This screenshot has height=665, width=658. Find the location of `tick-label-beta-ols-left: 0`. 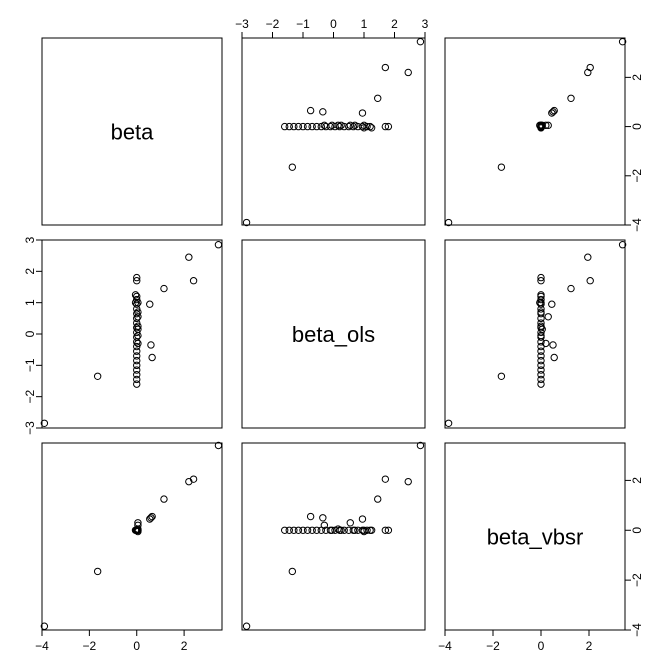

tick-label-beta-ols-left: 0 is located at coordinates (30, 333).